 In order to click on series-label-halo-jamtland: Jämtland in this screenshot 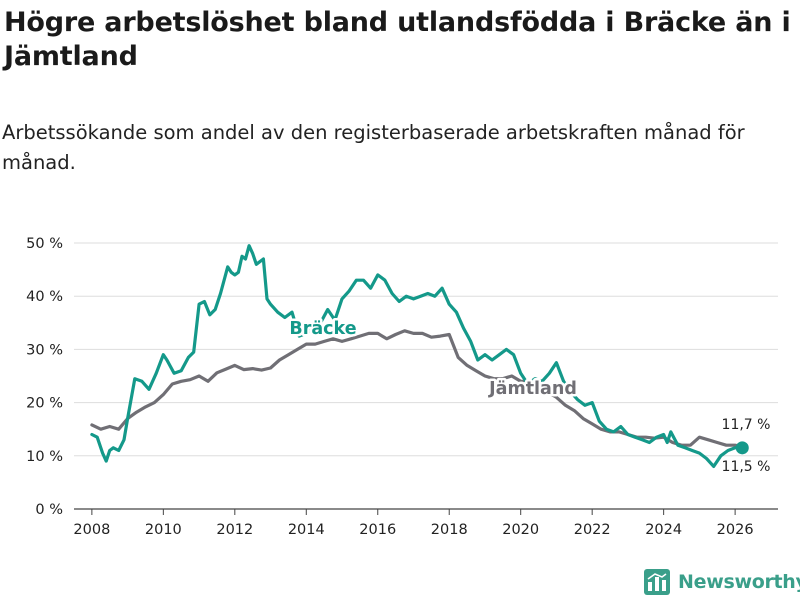, I will do `click(532, 389)`.